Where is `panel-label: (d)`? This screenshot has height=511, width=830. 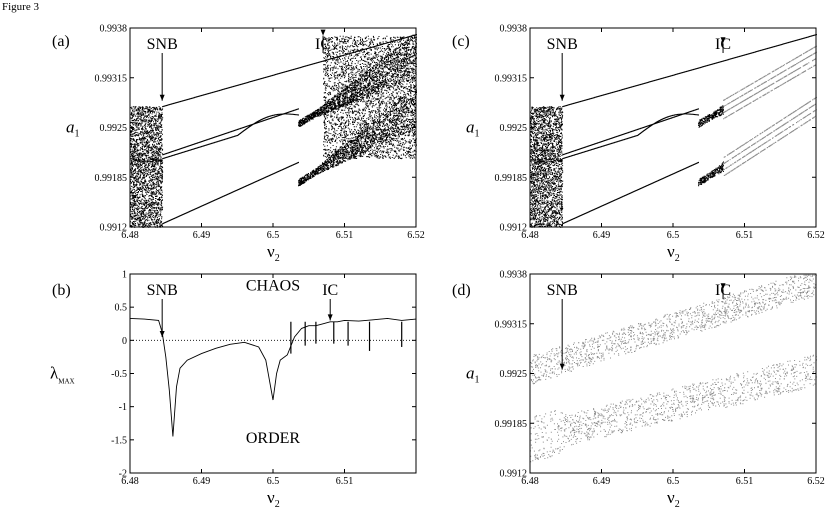 panel-label: (d) is located at coordinates (461, 290).